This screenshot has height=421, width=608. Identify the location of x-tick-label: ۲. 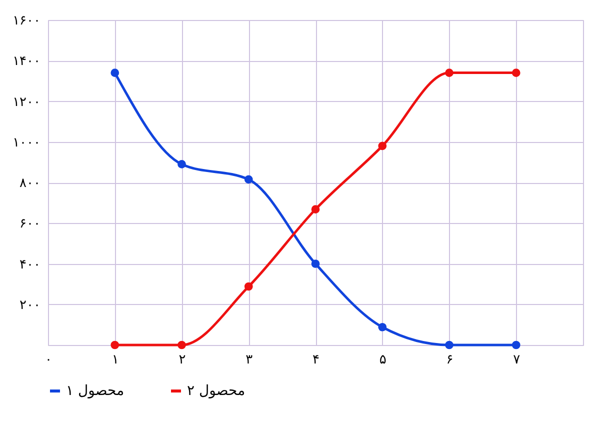
(182, 360).